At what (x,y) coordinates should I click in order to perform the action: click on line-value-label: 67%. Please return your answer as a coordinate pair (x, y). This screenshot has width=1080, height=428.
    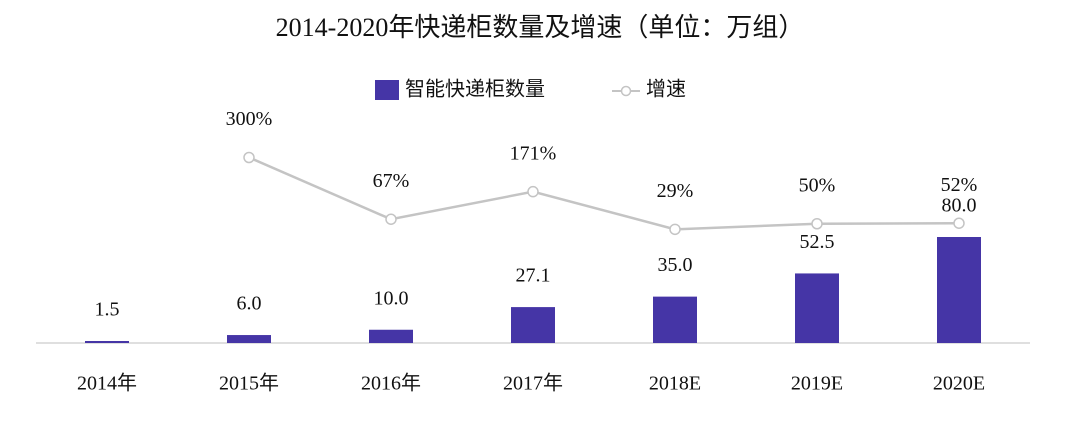
    Looking at the image, I should click on (391, 181).